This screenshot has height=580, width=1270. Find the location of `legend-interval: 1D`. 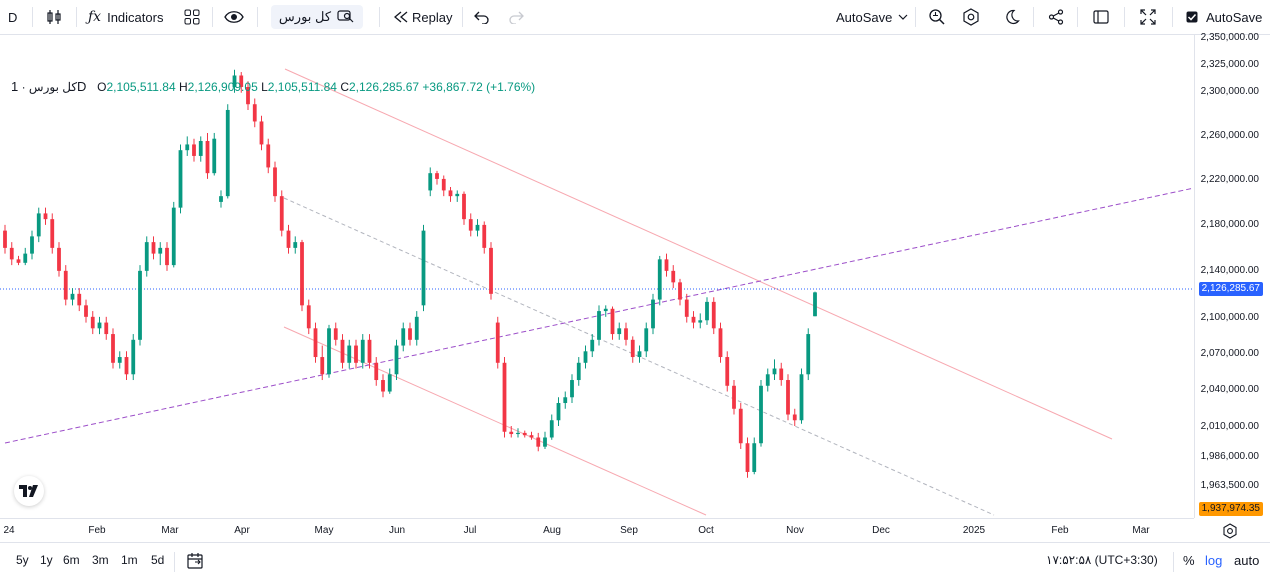

legend-interval: 1D is located at coordinates (49, 86).